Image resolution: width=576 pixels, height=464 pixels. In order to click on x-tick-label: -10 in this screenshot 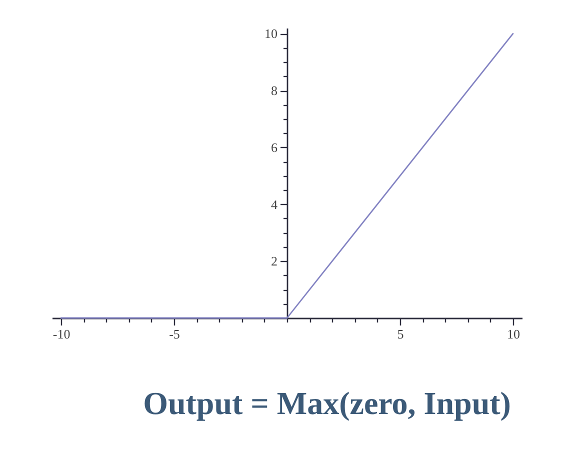, I will do `click(61, 334)`.